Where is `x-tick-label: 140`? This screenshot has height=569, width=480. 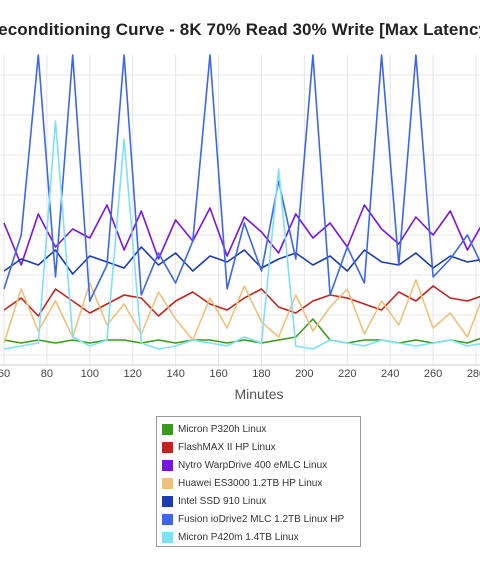
x-tick-label: 140 is located at coordinates (175, 374).